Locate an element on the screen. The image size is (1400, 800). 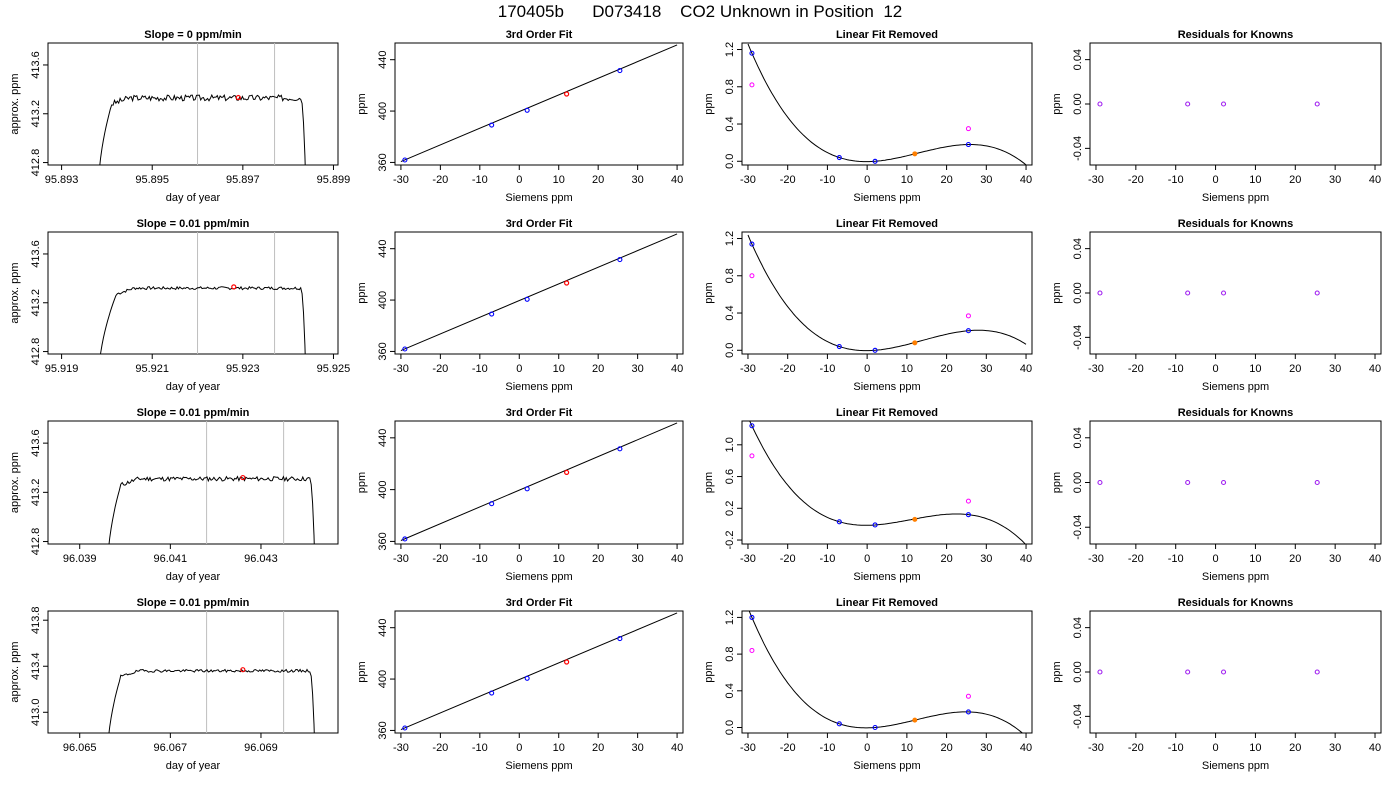
y-tick-label: 0.8 is located at coordinates (730, 275).